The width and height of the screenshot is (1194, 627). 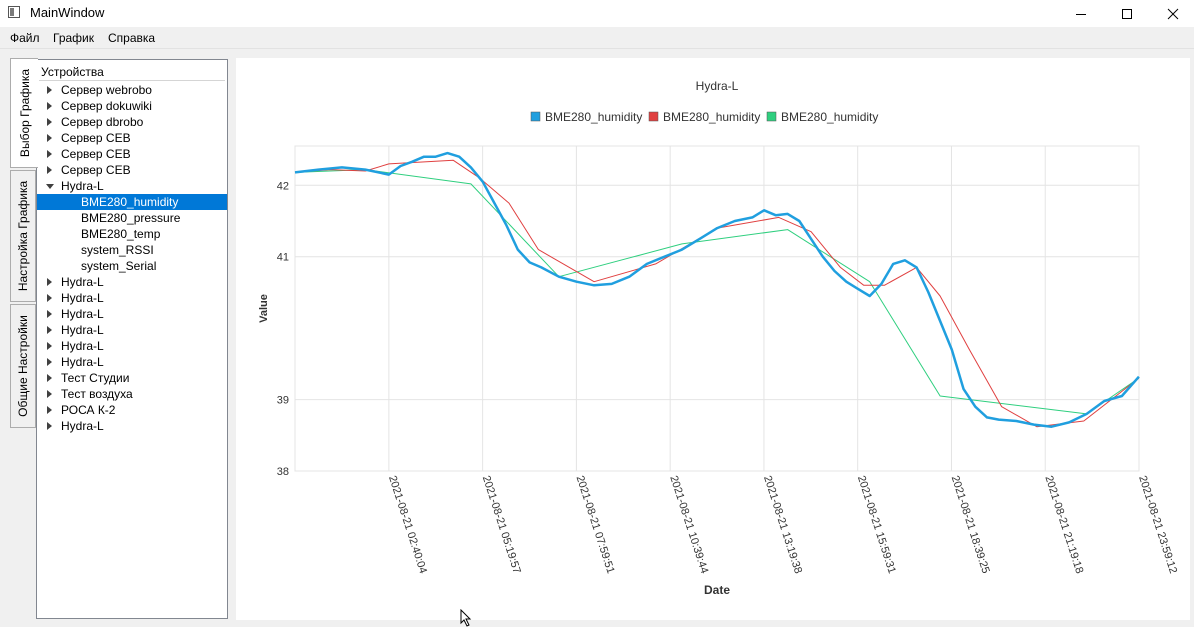 What do you see at coordinates (50, 186) in the screenshot?
I see `chevron-down-icon` at bounding box center [50, 186].